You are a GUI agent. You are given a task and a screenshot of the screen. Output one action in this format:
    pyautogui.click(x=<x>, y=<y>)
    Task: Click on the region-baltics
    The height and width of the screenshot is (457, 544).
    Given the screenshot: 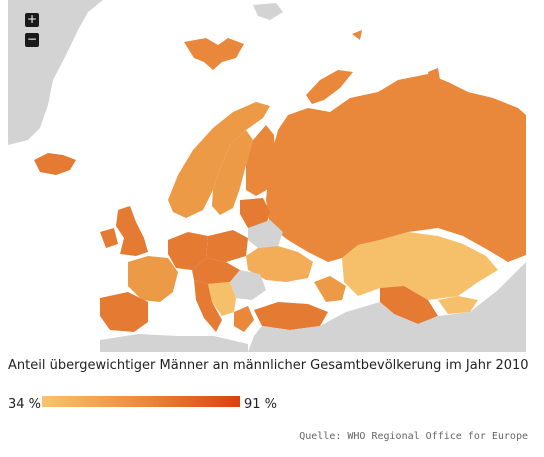 What is the action you would take?
    pyautogui.click(x=255, y=213)
    